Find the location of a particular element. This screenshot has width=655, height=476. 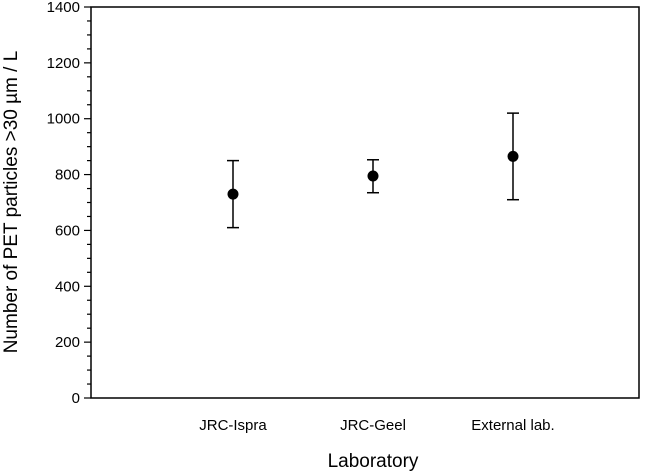

x-tick-label: JRC-Ispra is located at coordinates (233, 425).